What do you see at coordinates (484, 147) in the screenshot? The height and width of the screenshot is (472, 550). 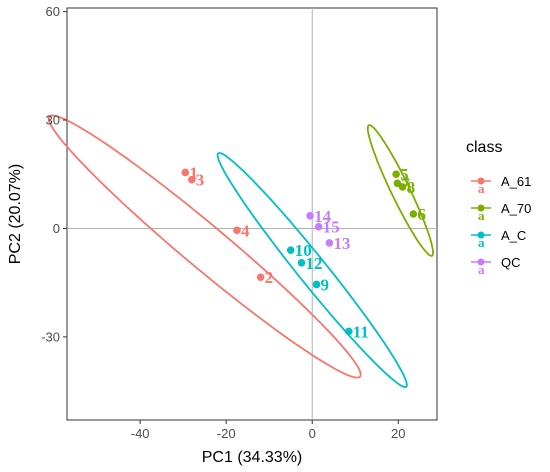 I see `legend-title: class` at bounding box center [484, 147].